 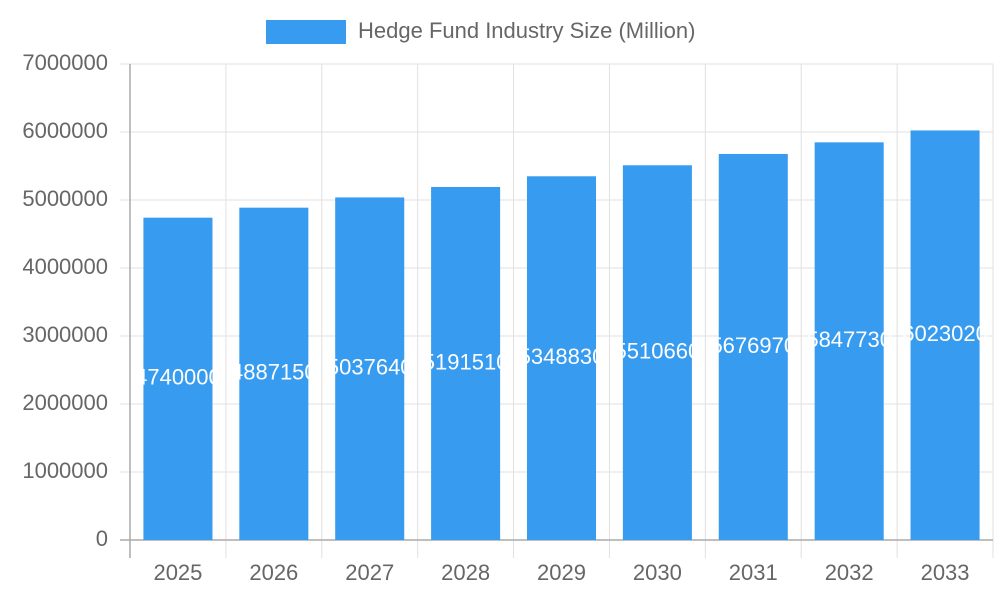 I want to click on data-label: 6023020, so click(x=945, y=333).